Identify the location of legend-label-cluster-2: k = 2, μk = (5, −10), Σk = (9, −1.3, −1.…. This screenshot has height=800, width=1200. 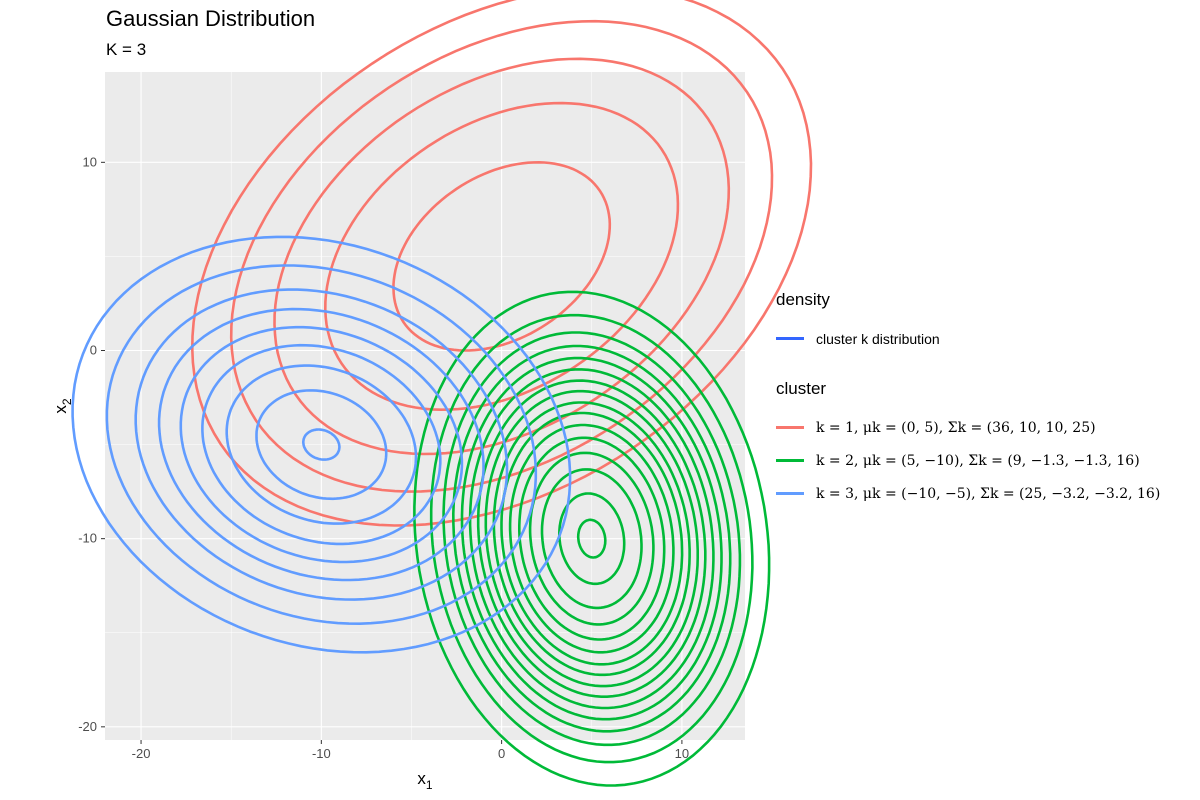
(978, 460).